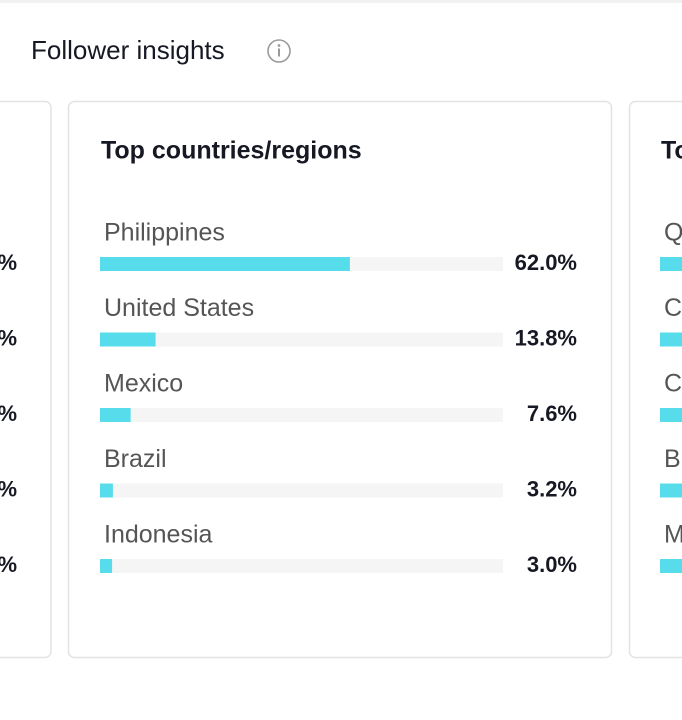  I want to click on card-title: Top countries/regions, so click(231, 151).